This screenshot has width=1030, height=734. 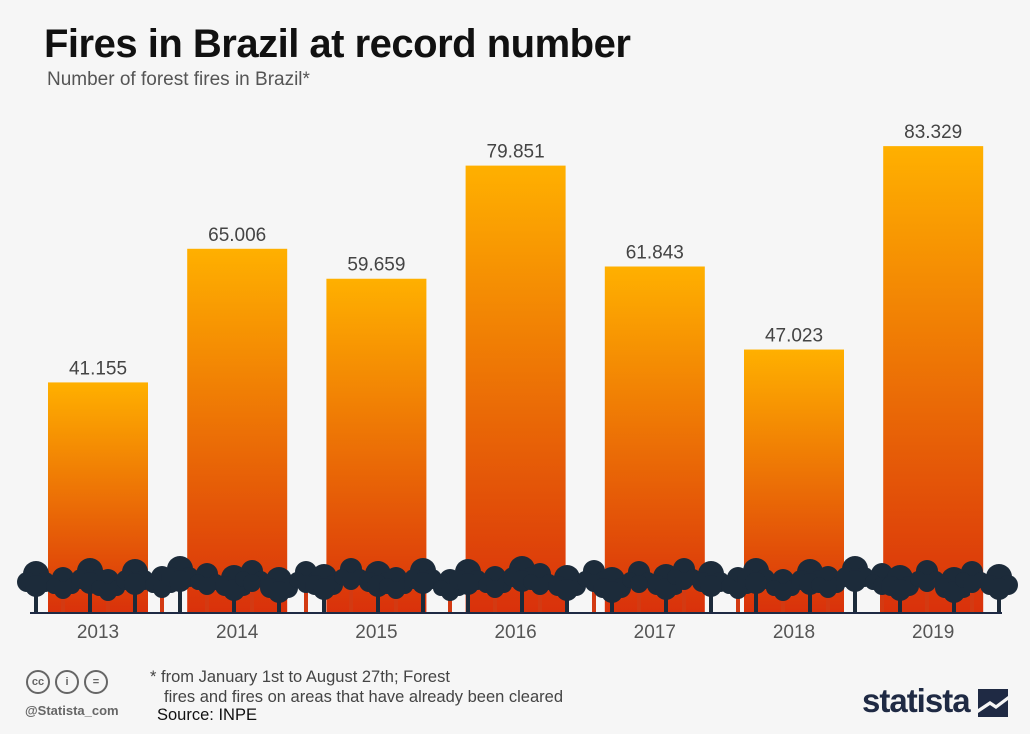 I want to click on x-tick-label-2018: 2018, so click(x=794, y=632).